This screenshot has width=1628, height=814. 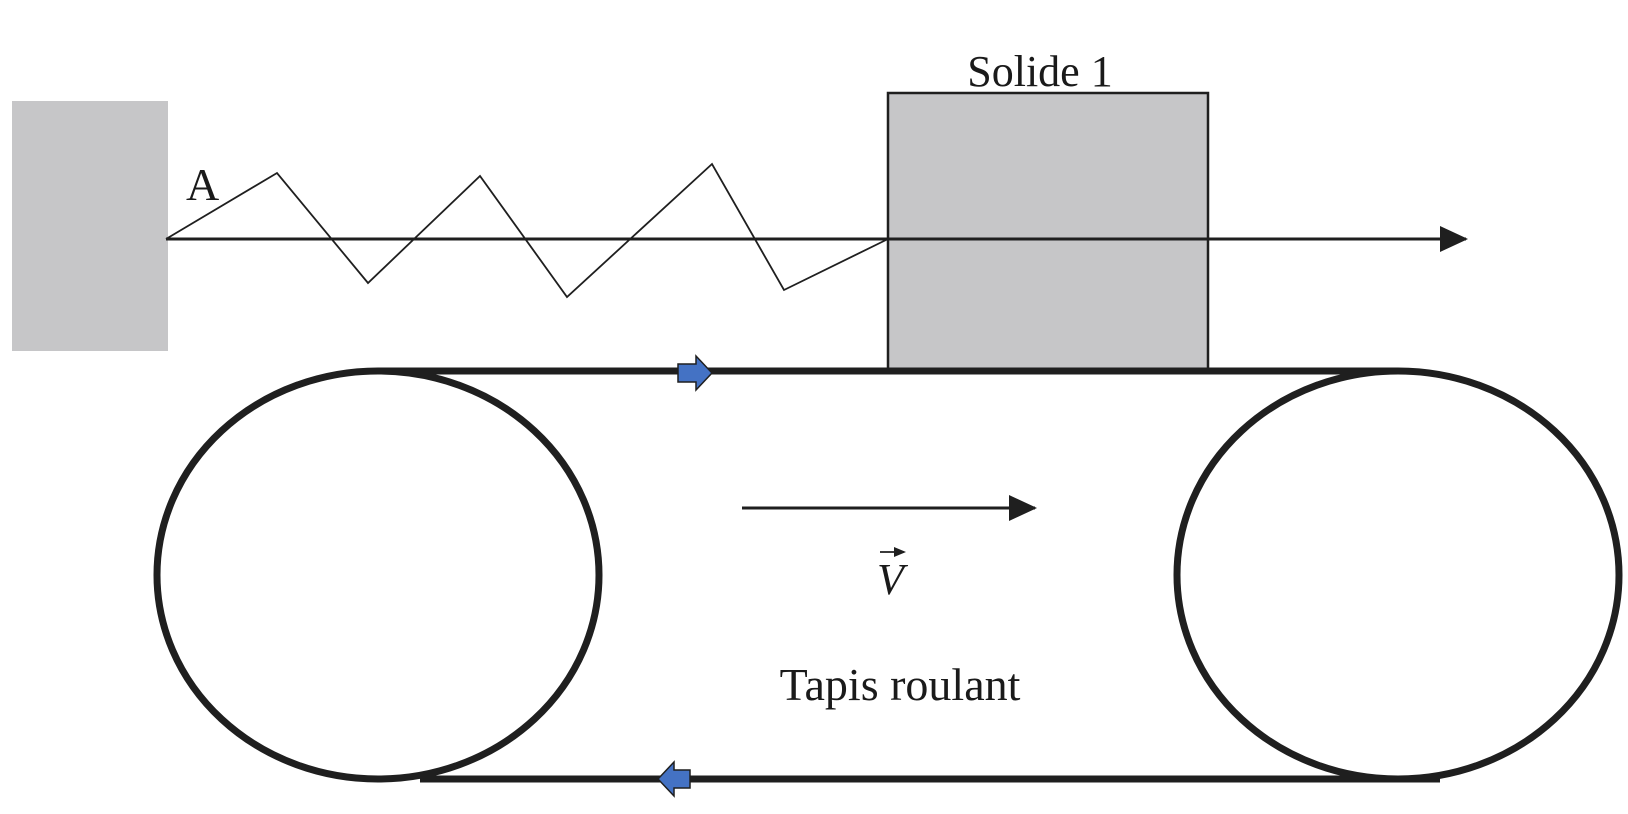 What do you see at coordinates (900, 684) in the screenshot?
I see `belt-label: Tapis roulant` at bounding box center [900, 684].